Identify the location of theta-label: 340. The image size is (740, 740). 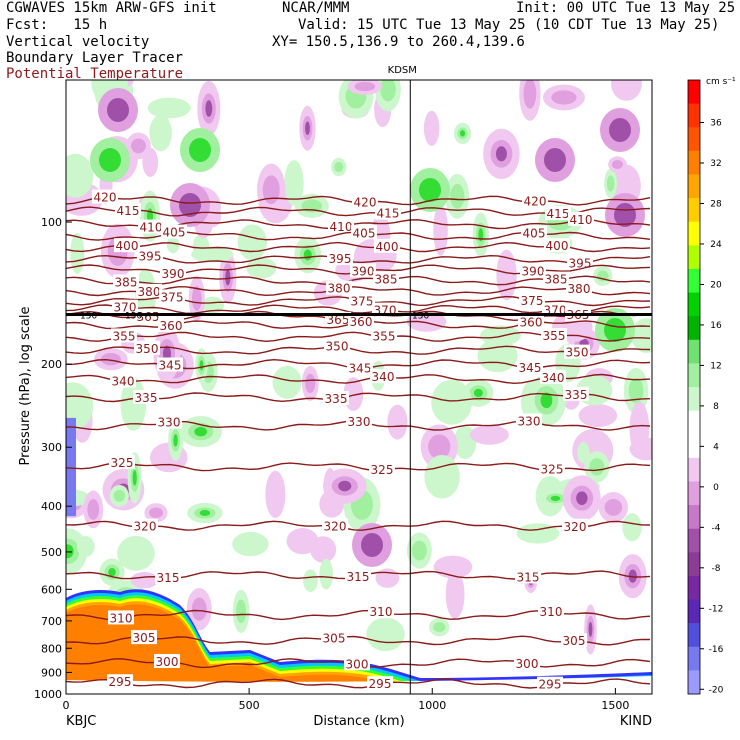
(383, 377).